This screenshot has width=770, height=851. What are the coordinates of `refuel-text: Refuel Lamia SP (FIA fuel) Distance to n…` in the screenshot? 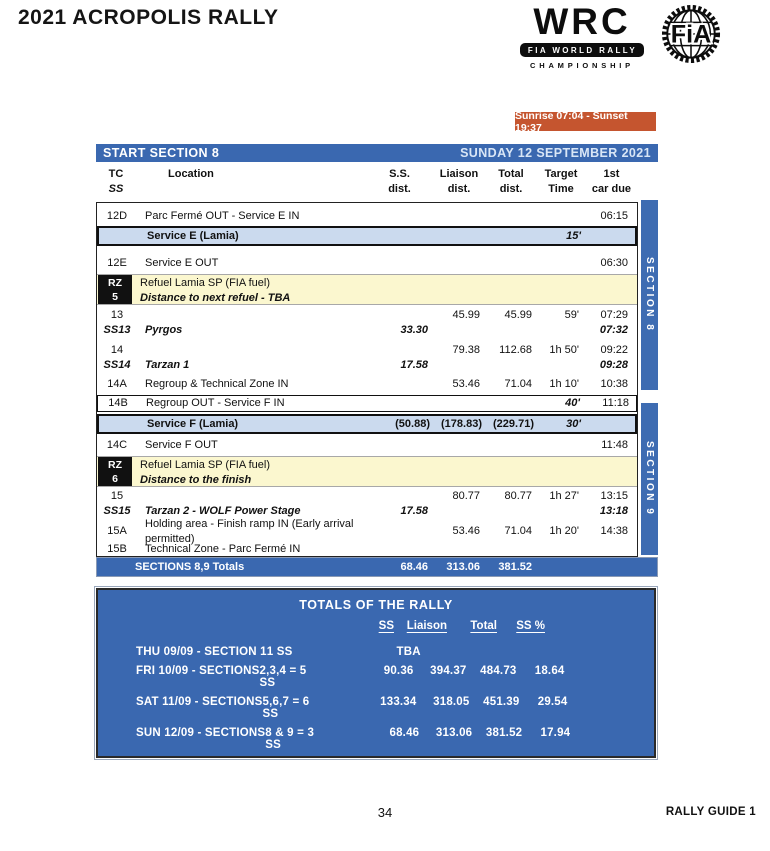 It's located at (215, 290).